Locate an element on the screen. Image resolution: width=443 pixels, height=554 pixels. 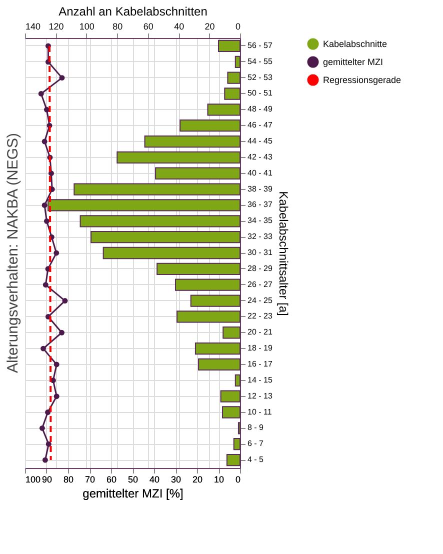
y-tick-label: 38 - 39 is located at coordinates (260, 189).